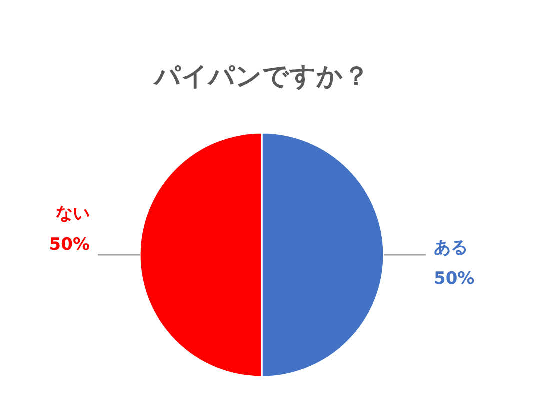  Describe the element at coordinates (73, 214) in the screenshot. I see `slice-label: ない` at that location.